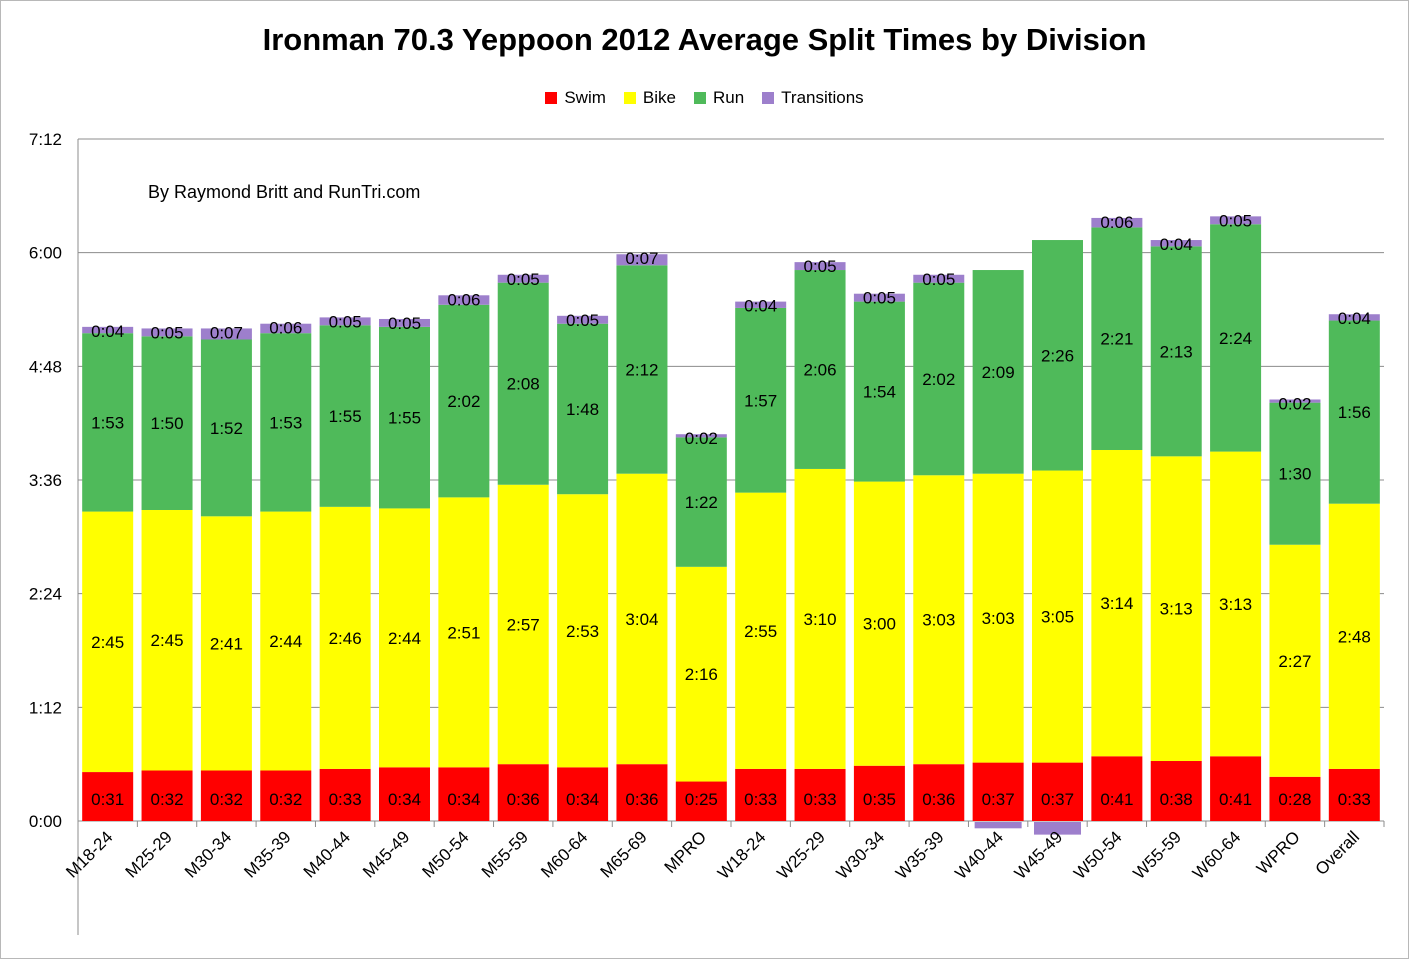 The height and width of the screenshot is (959, 1409). Describe the element at coordinates (938, 620) in the screenshot. I see `data-label: 3:03` at that location.